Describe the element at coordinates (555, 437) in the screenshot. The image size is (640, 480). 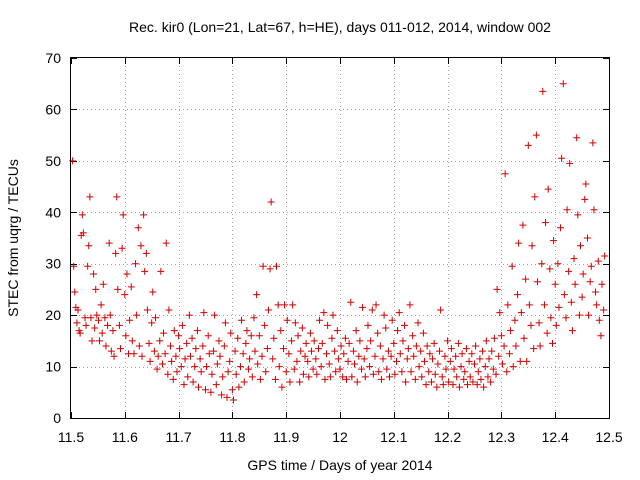
I see `x-tick-label: 12.4` at that location.